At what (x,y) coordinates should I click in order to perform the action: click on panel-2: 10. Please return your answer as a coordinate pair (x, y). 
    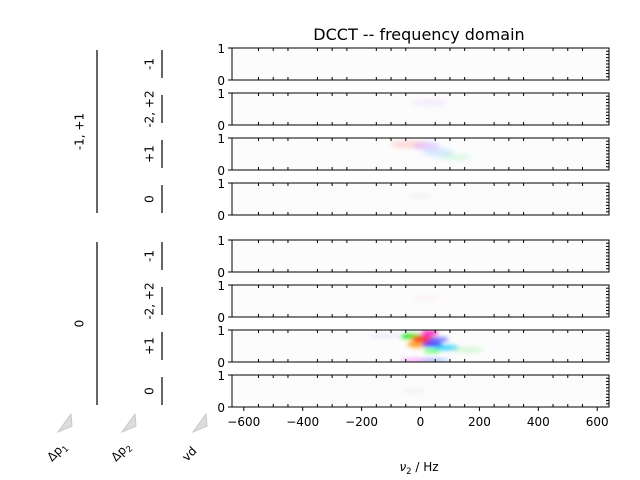
    Looking at the image, I should click on (413, 155).